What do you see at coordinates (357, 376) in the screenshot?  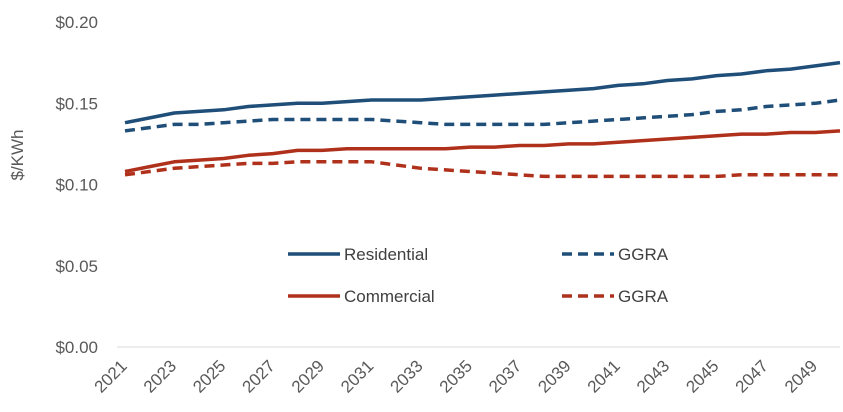 I see `x-tick-label: 2031` at bounding box center [357, 376].